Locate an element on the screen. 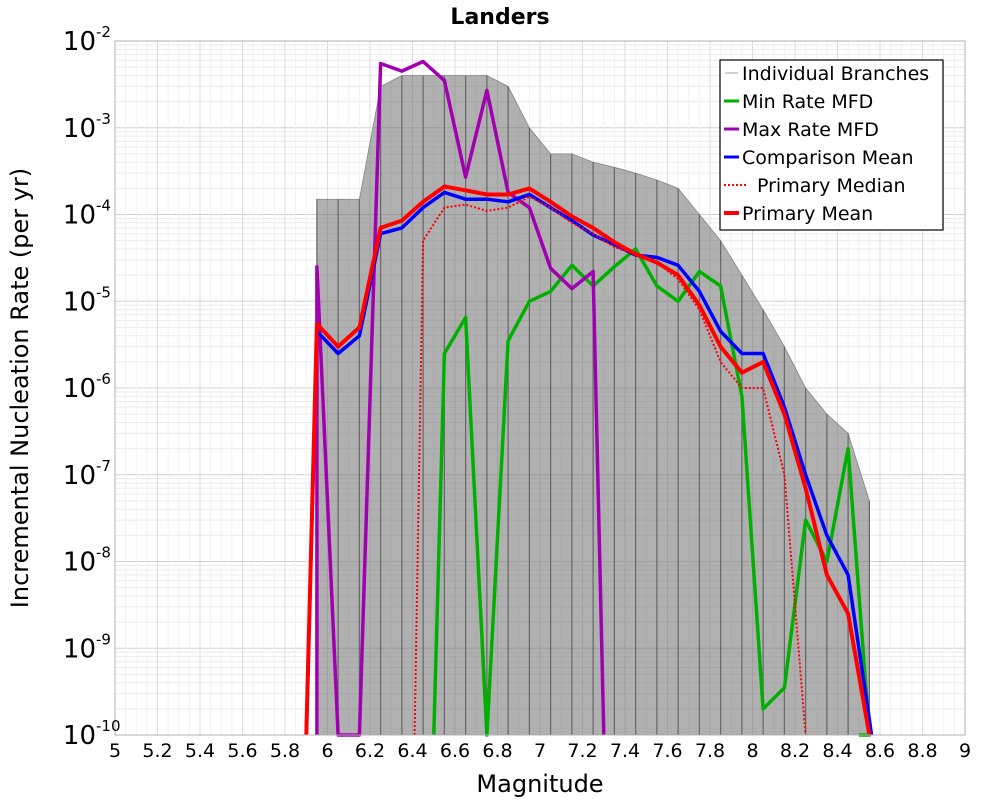  x-tick-label: 5.8 is located at coordinates (285, 751).